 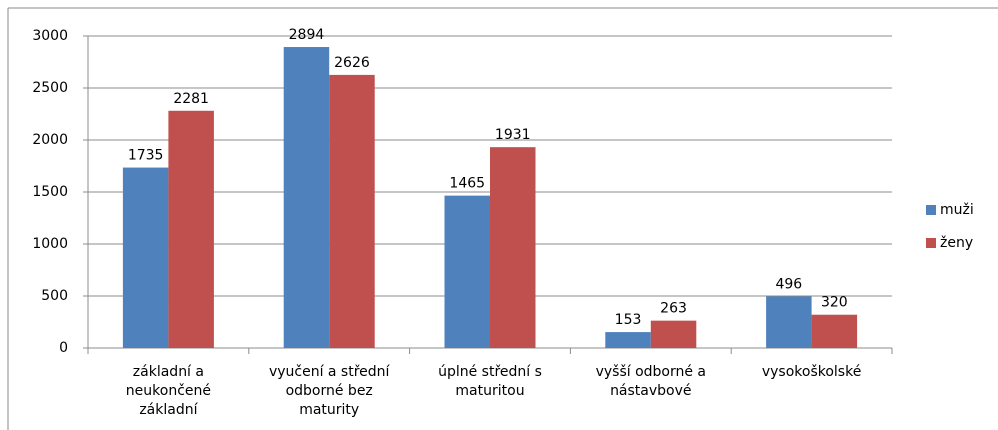 I want to click on value-label: 2281, so click(x=191, y=99).